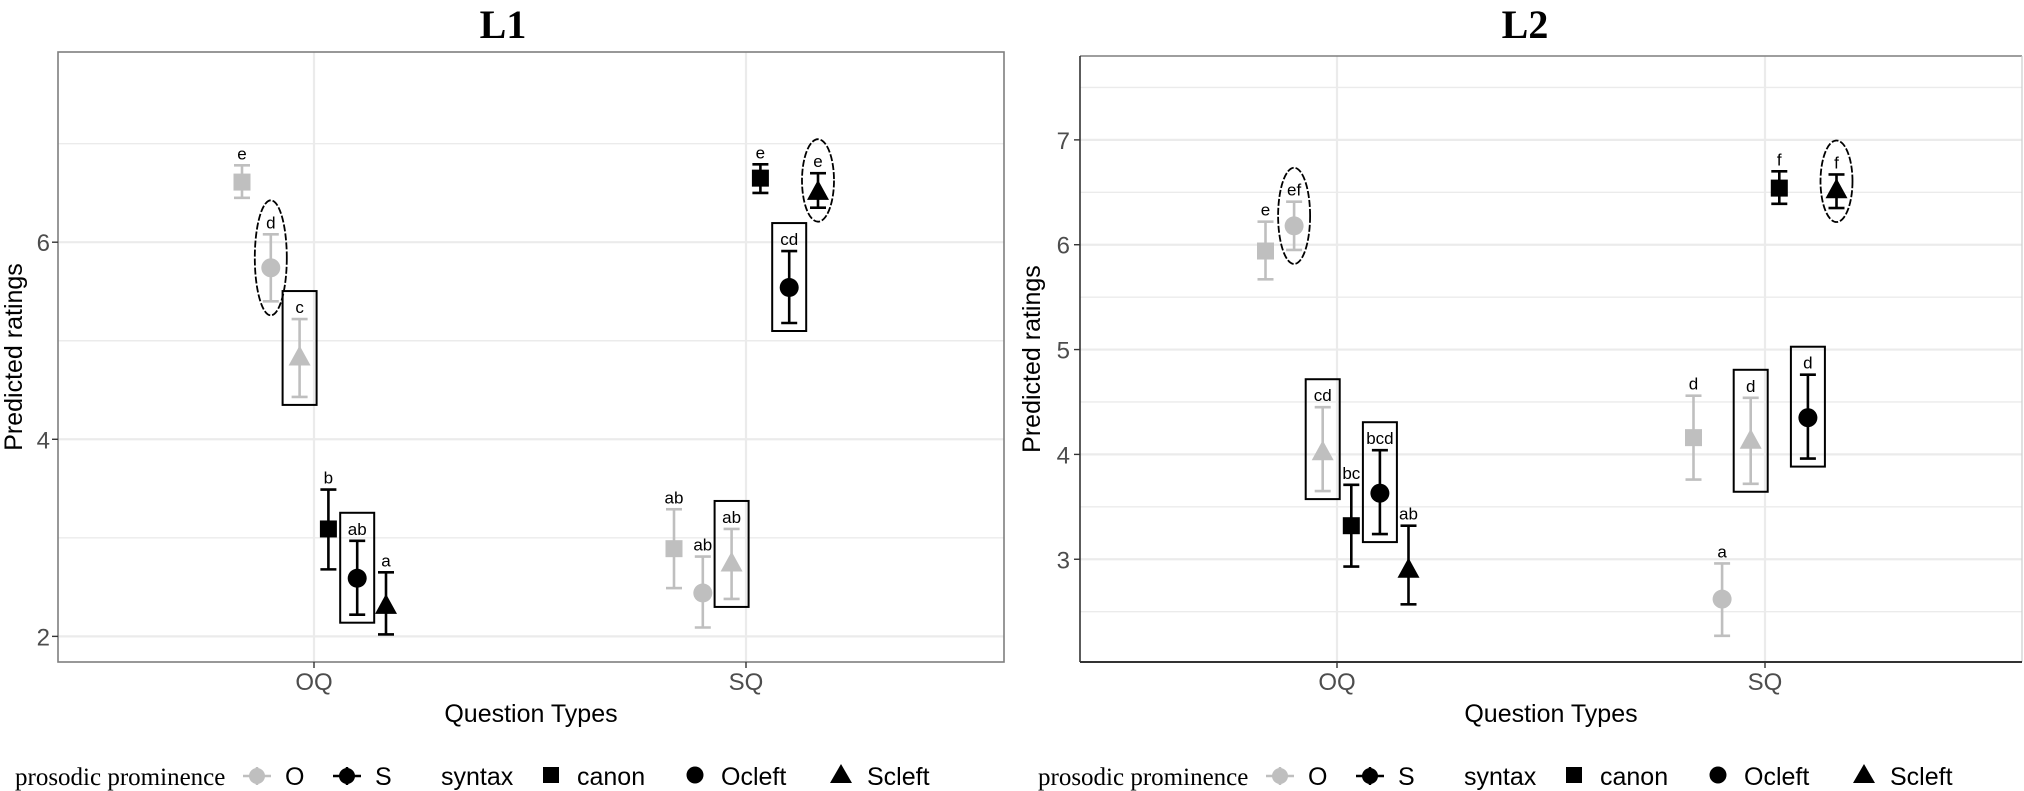 Image resolution: width=2024 pixels, height=791 pixels. I want to click on significance-letter: bcd, so click(1379, 438).